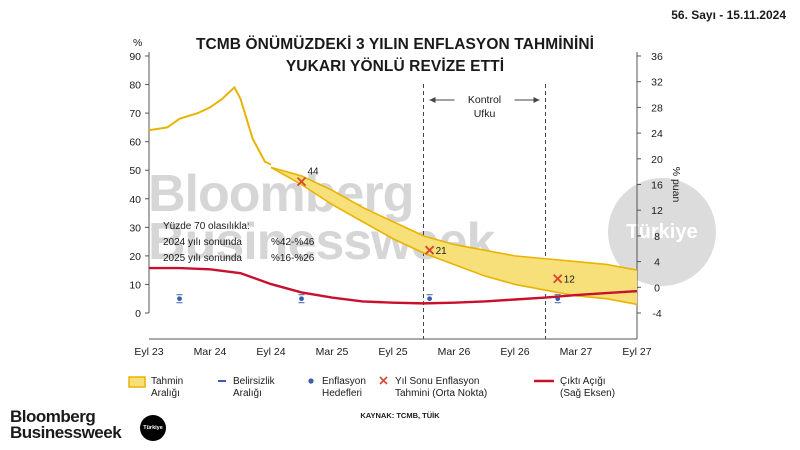 The width and height of the screenshot is (800, 450). Describe the element at coordinates (135, 57) in the screenshot. I see `y-tick-left: 90` at that location.